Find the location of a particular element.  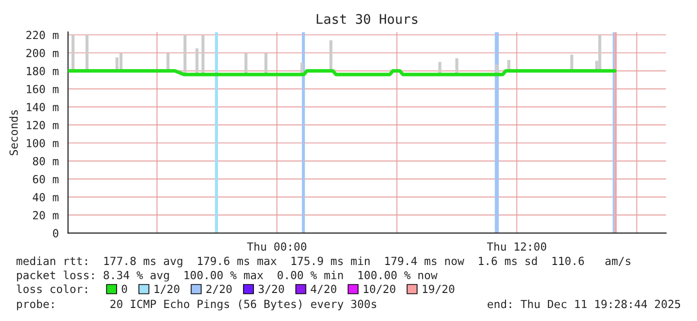

y-tick-label: 80 m is located at coordinates (45, 161).